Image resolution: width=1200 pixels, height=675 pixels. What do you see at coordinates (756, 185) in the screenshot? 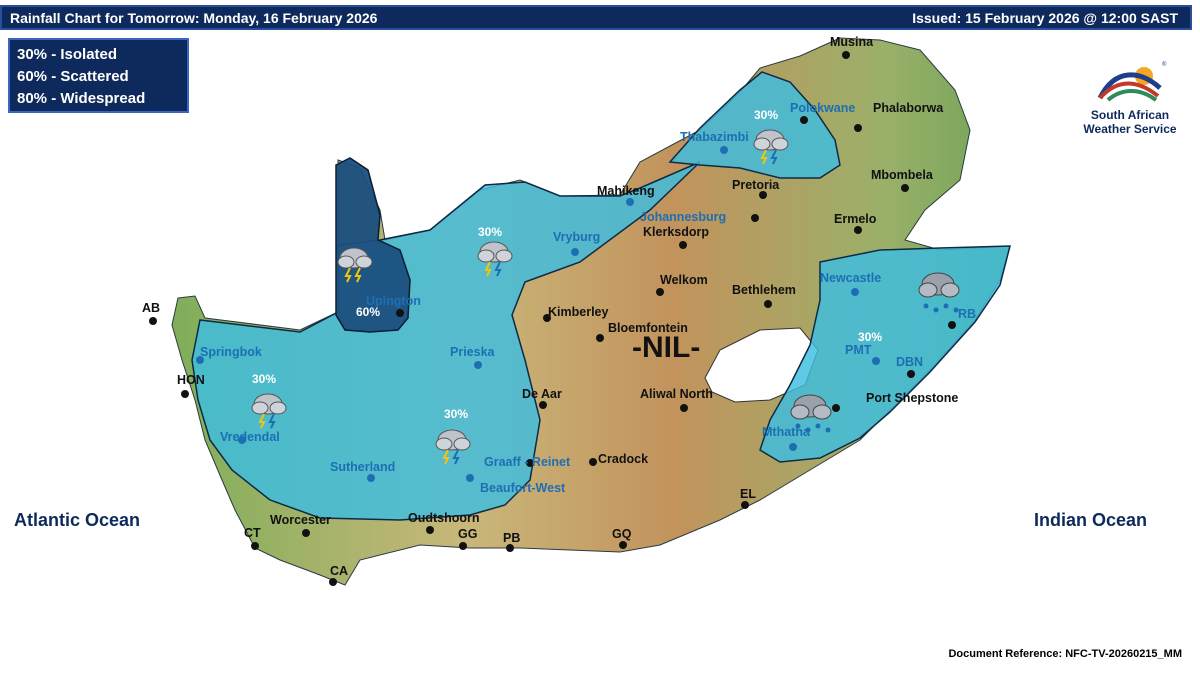
I see `city-label-pretoria: Pretoria` at bounding box center [756, 185].